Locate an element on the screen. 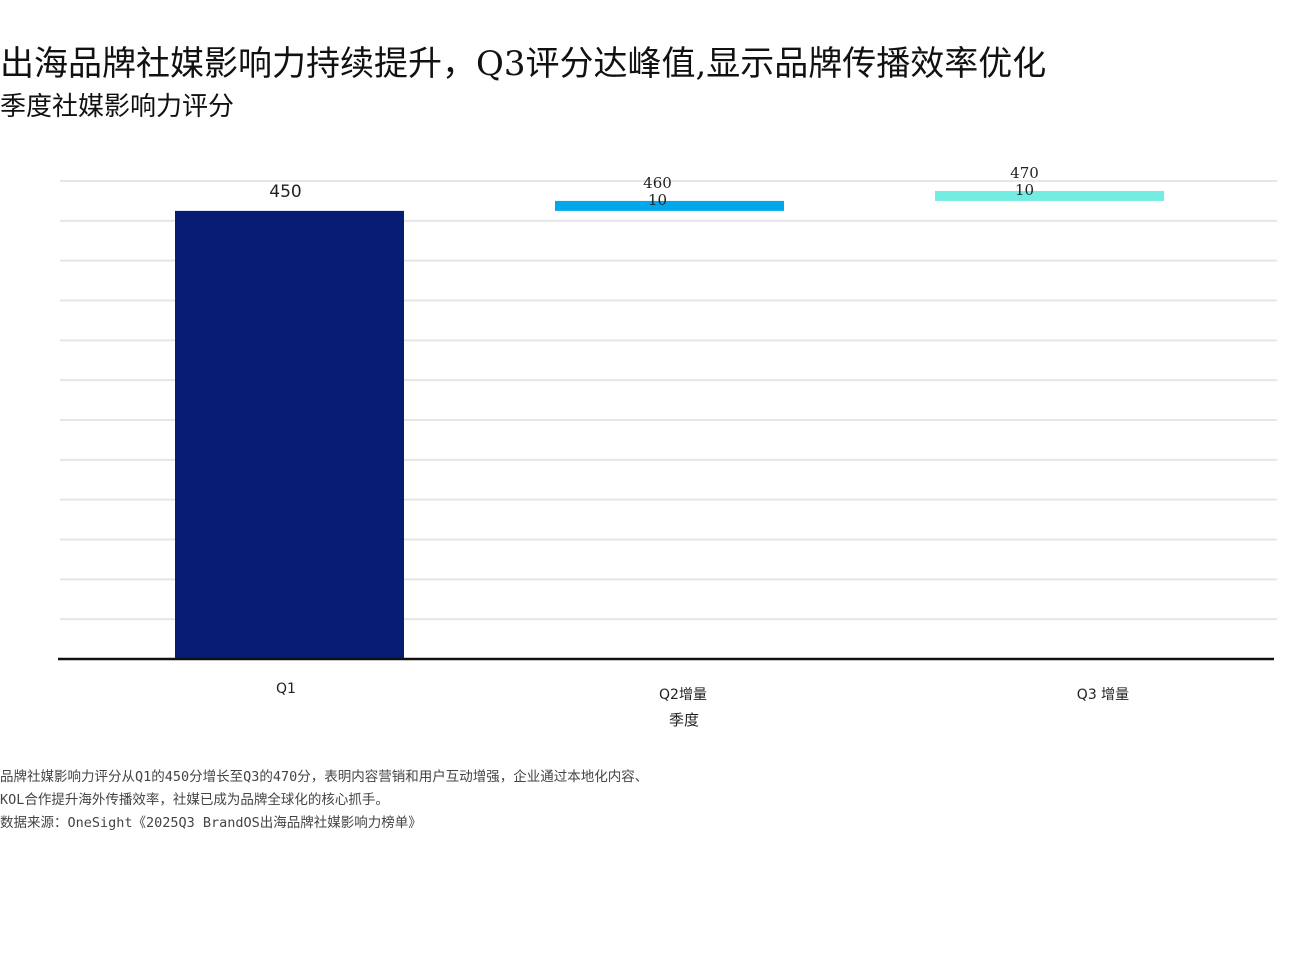  x-tick-label: Q2增量 is located at coordinates (683, 695).